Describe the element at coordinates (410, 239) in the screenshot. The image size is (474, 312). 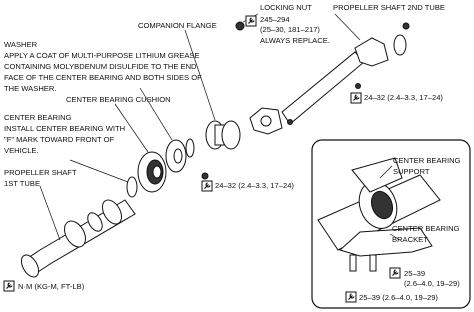
I see `label: BRACKET` at that location.